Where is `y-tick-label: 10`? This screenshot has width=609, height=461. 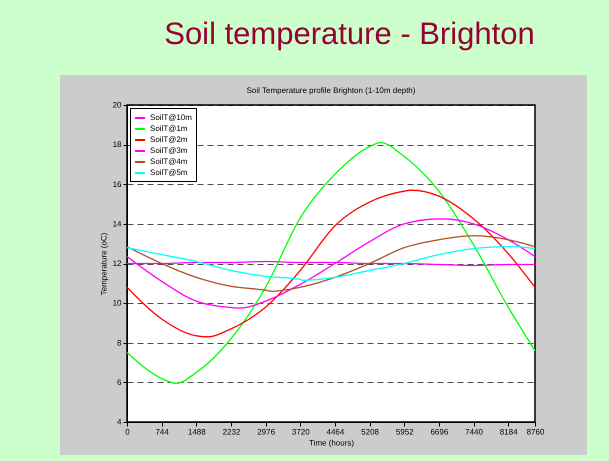 y-tick-label: 10 is located at coordinates (117, 303).